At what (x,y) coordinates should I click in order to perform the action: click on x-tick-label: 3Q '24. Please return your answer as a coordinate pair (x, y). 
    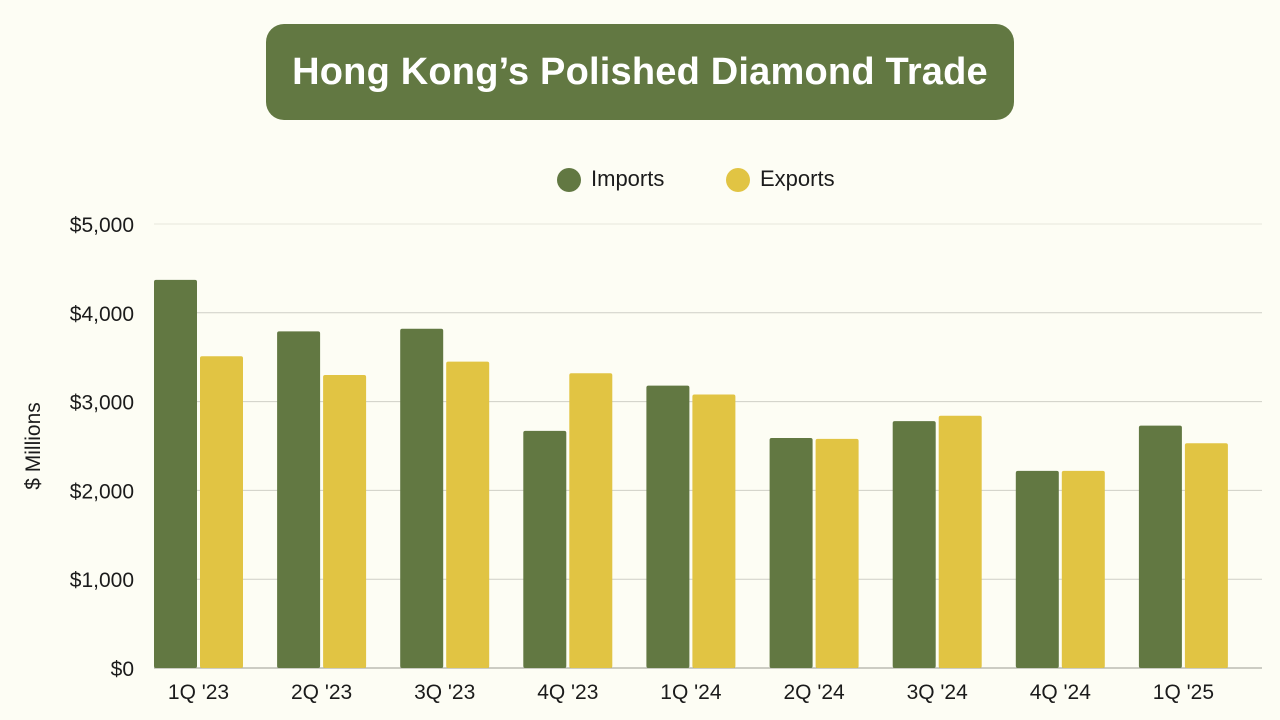
    Looking at the image, I should click on (938, 692).